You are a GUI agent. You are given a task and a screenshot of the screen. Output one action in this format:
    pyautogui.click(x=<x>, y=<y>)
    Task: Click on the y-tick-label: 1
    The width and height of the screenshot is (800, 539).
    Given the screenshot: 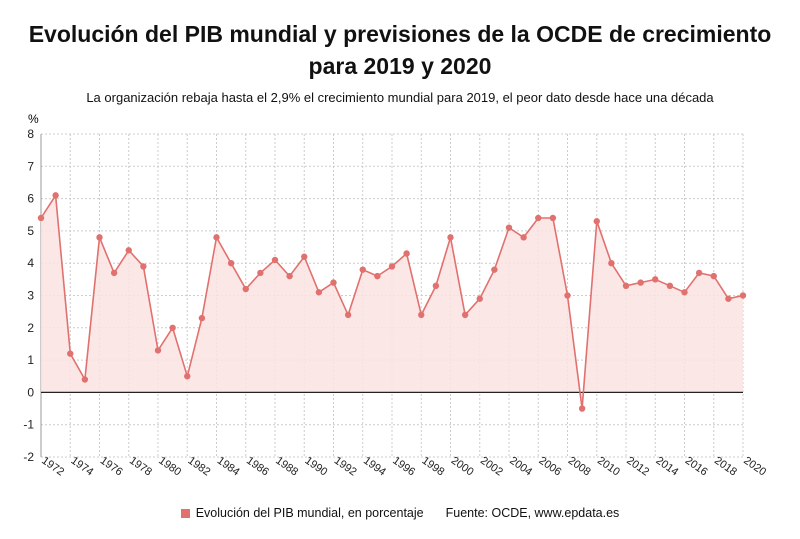 What is the action you would take?
    pyautogui.click(x=30, y=360)
    